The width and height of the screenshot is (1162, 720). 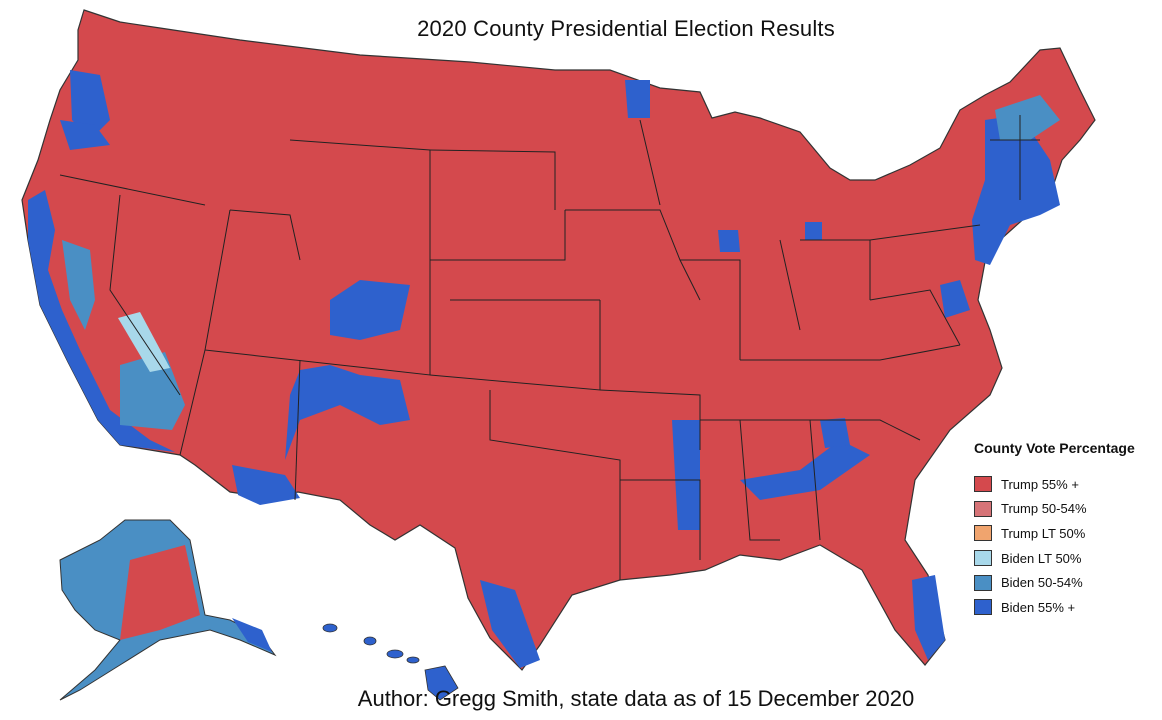 What do you see at coordinates (1038, 607) in the screenshot?
I see `legend-label: Biden 55% +` at bounding box center [1038, 607].